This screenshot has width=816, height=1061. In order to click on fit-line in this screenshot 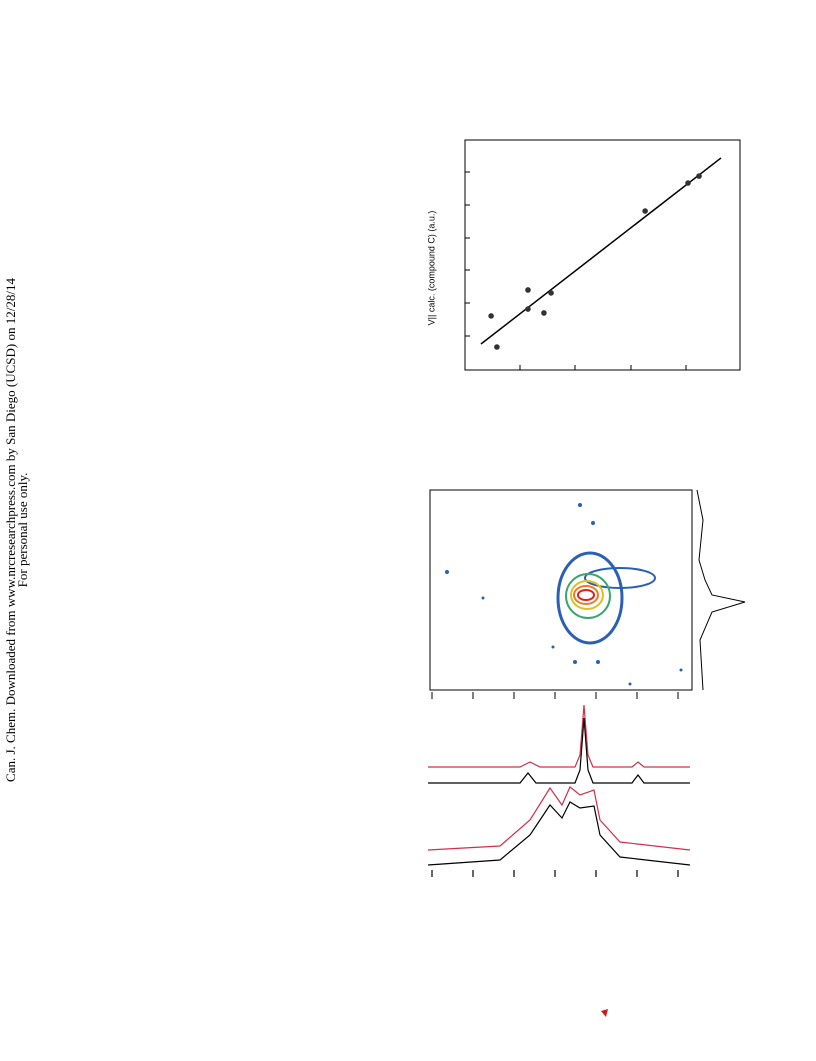, I will do `click(601, 251)`.